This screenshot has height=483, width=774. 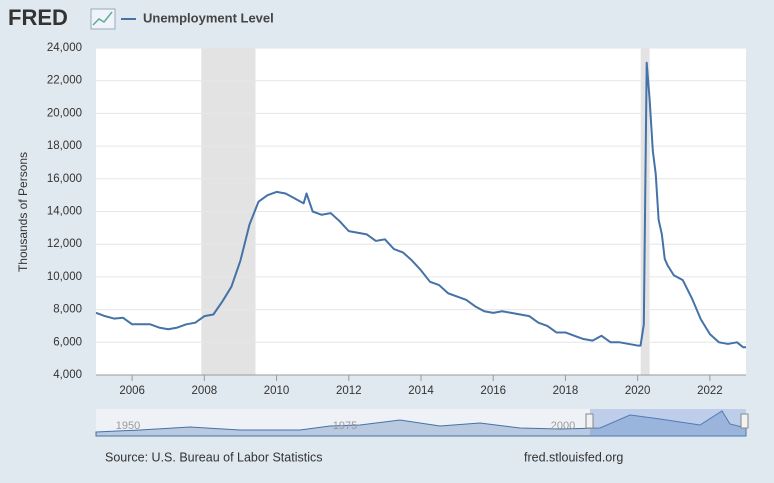 I want to click on y-tick-label: 8,000, so click(x=67, y=310).